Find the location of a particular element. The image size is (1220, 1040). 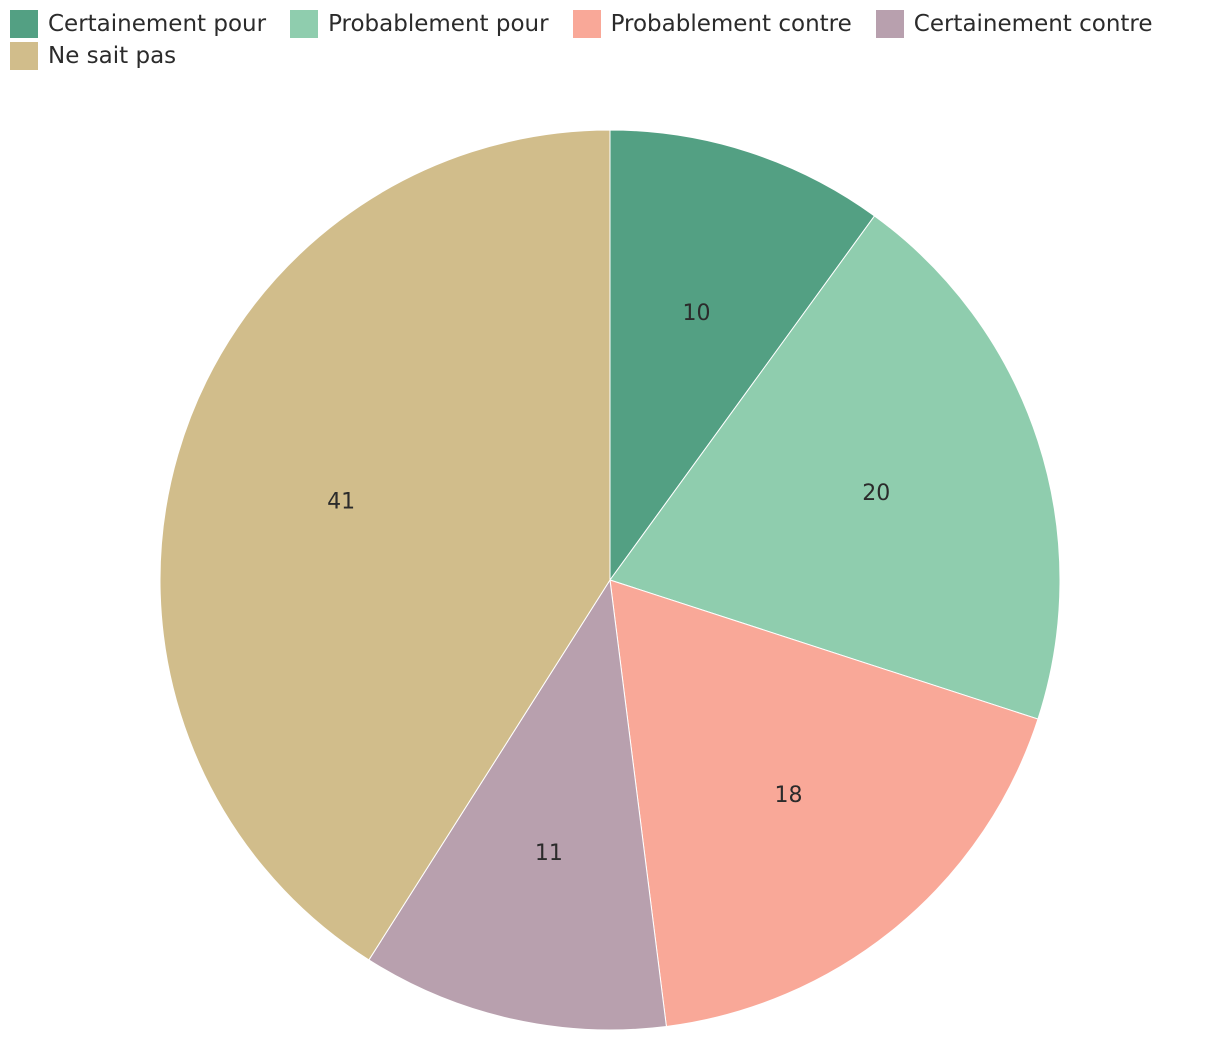

data-label-certainement-contre: 11 is located at coordinates (549, 853).